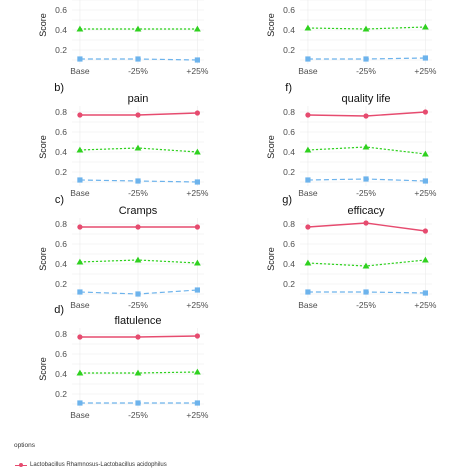  What do you see at coordinates (366, 211) in the screenshot?
I see `panel-title: efficacy` at bounding box center [366, 211].